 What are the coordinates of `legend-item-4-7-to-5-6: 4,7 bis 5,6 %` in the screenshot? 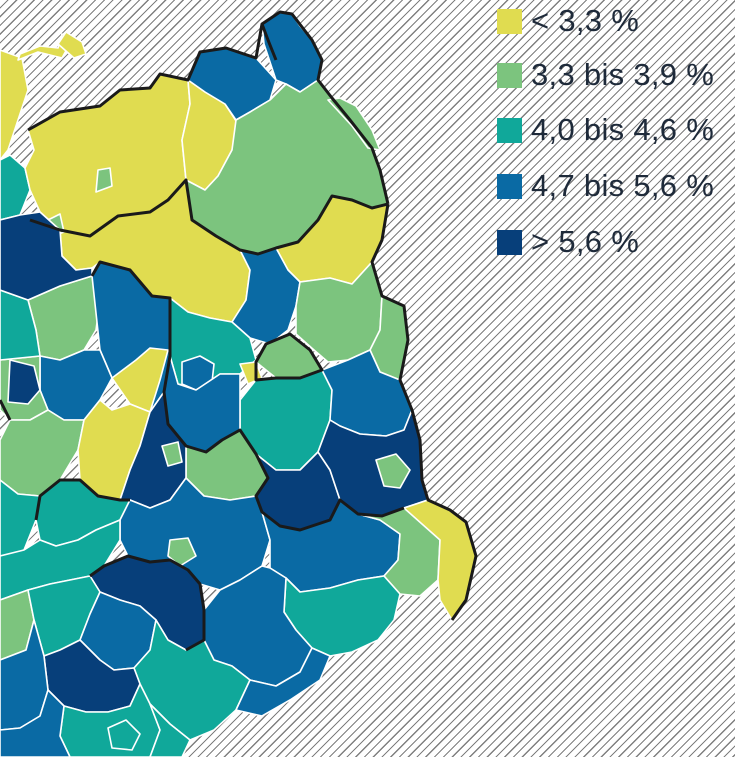 It's located at (605, 186).